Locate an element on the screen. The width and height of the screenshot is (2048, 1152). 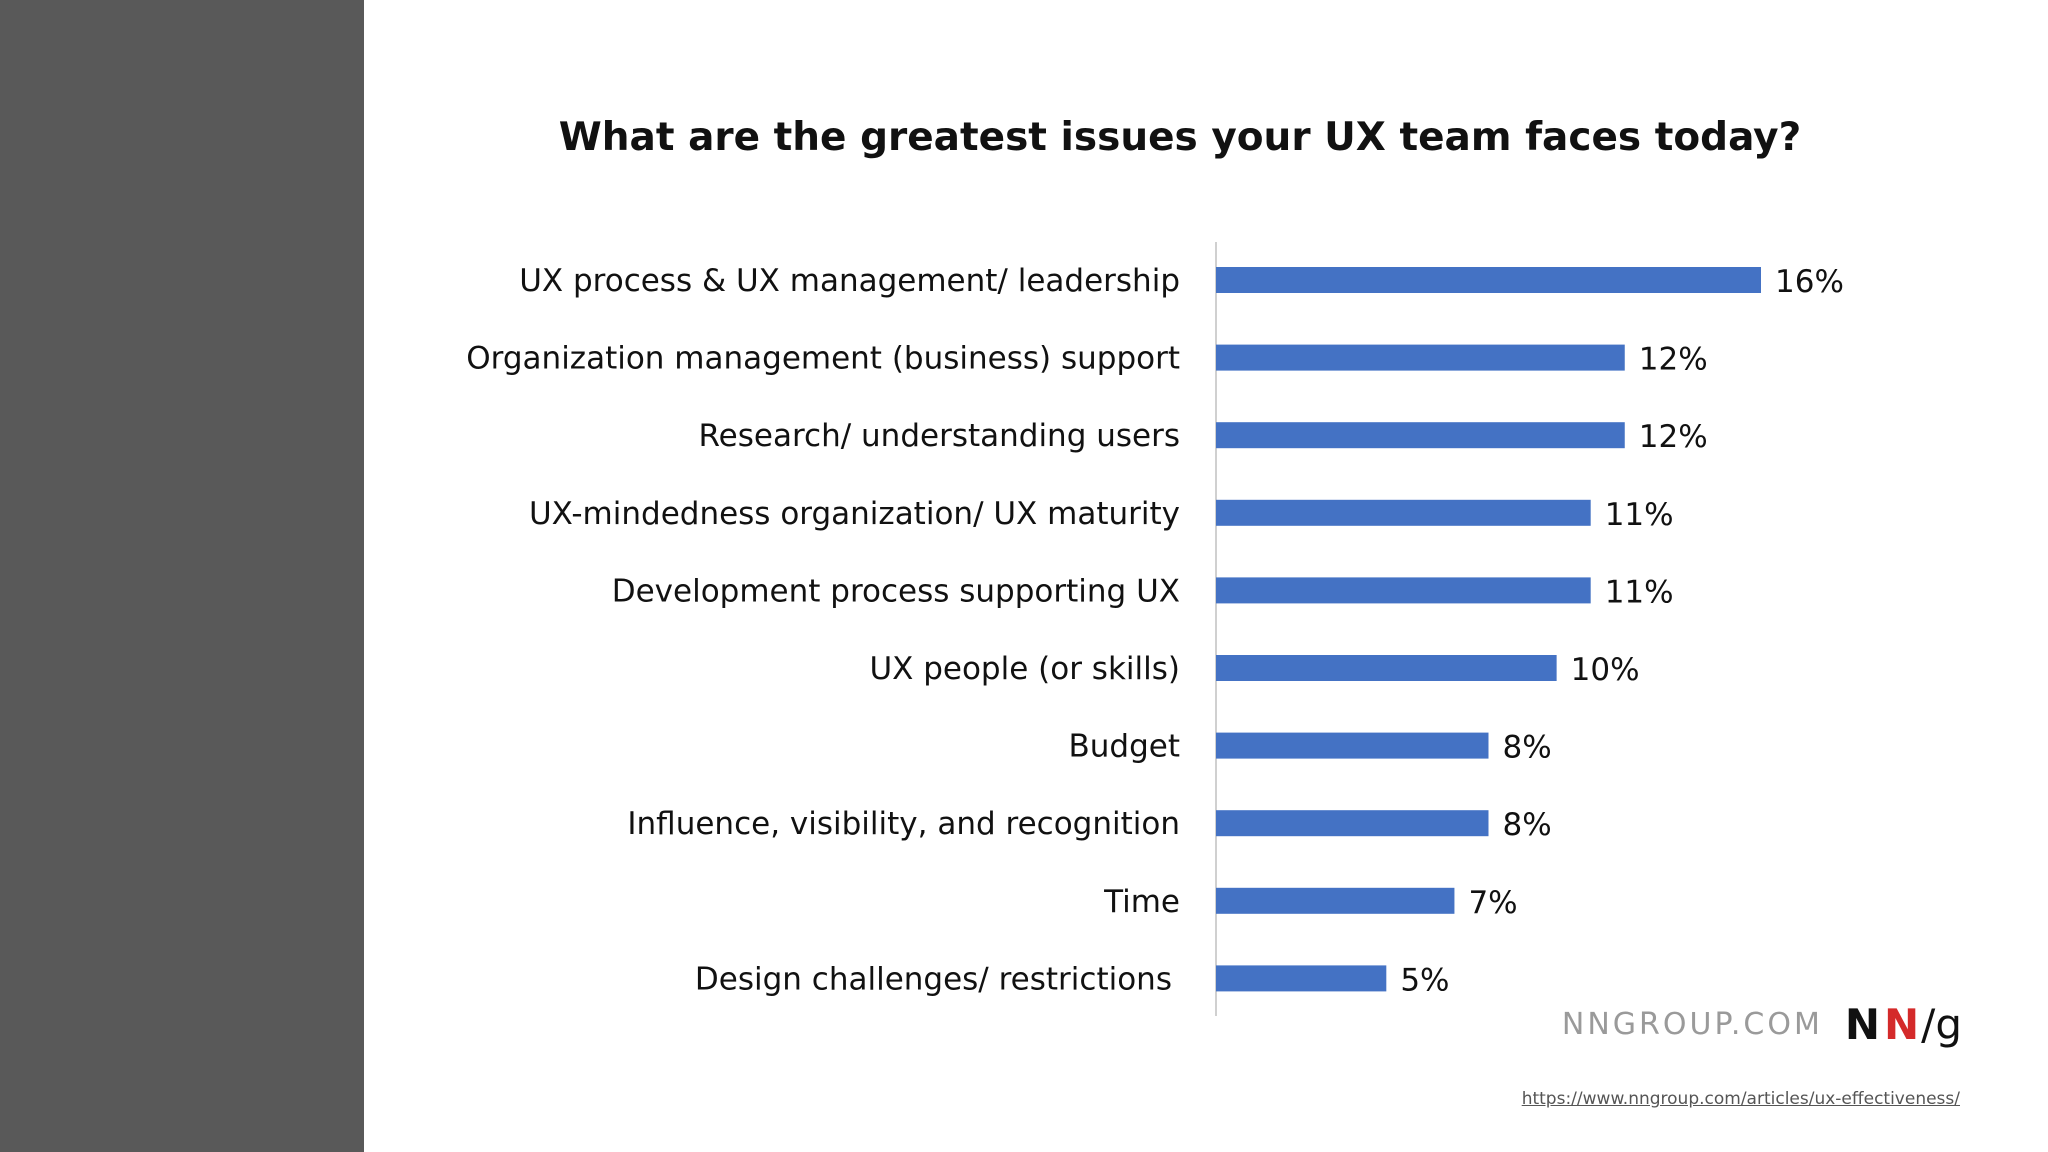
site-name: NNGROUP.COM is located at coordinates (1692, 1024).